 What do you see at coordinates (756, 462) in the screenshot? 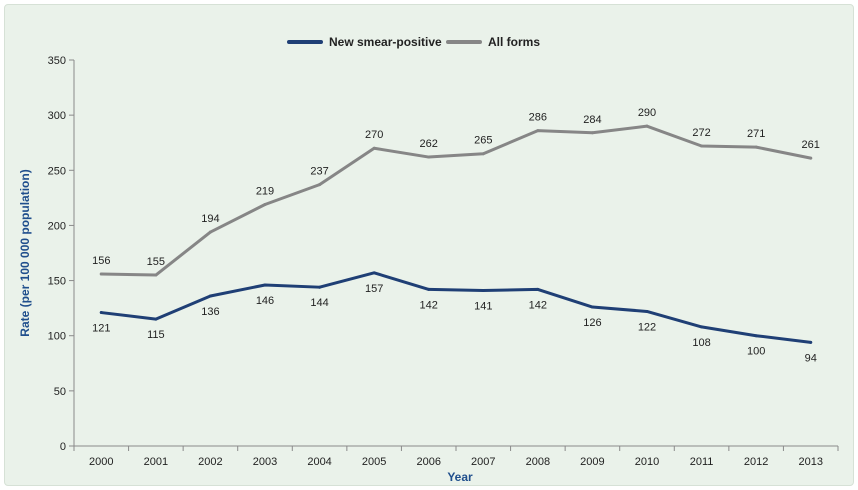
I see `x-tick-label: 2012` at bounding box center [756, 462].